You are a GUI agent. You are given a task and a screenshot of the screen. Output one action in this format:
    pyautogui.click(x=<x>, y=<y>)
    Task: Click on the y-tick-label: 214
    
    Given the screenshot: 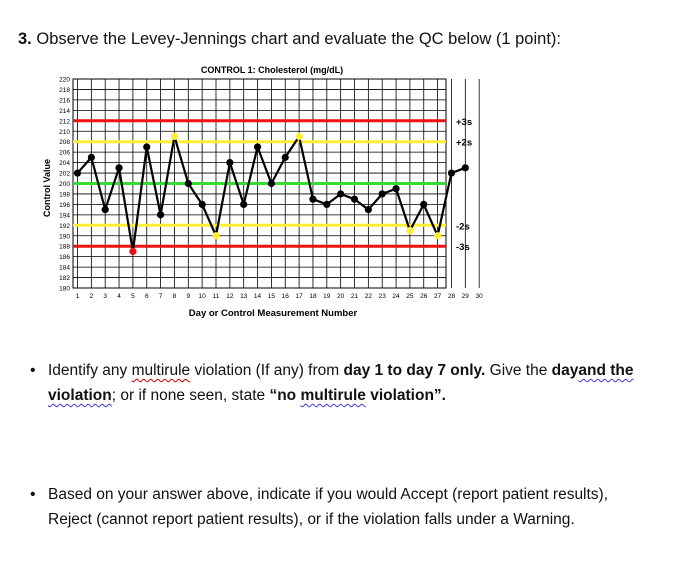 What is the action you would take?
    pyautogui.click(x=64, y=111)
    